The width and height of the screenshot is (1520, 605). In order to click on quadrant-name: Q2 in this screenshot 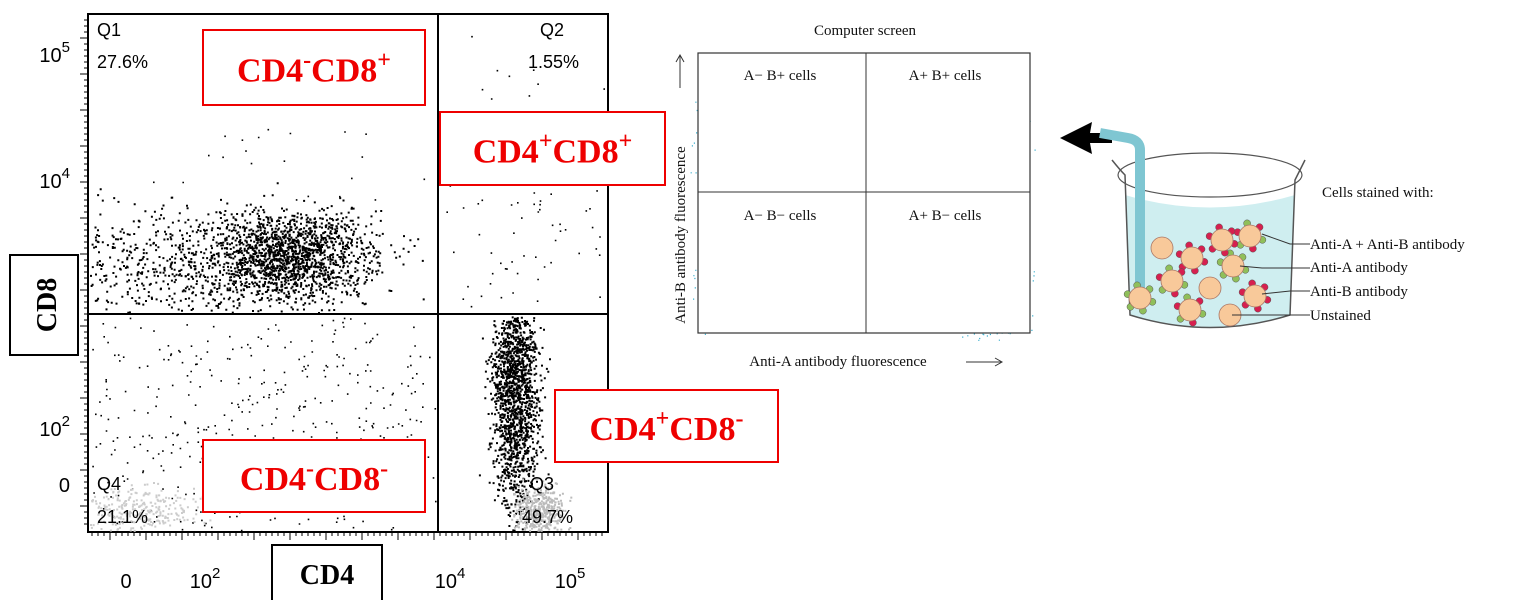, I will do `click(552, 30)`.